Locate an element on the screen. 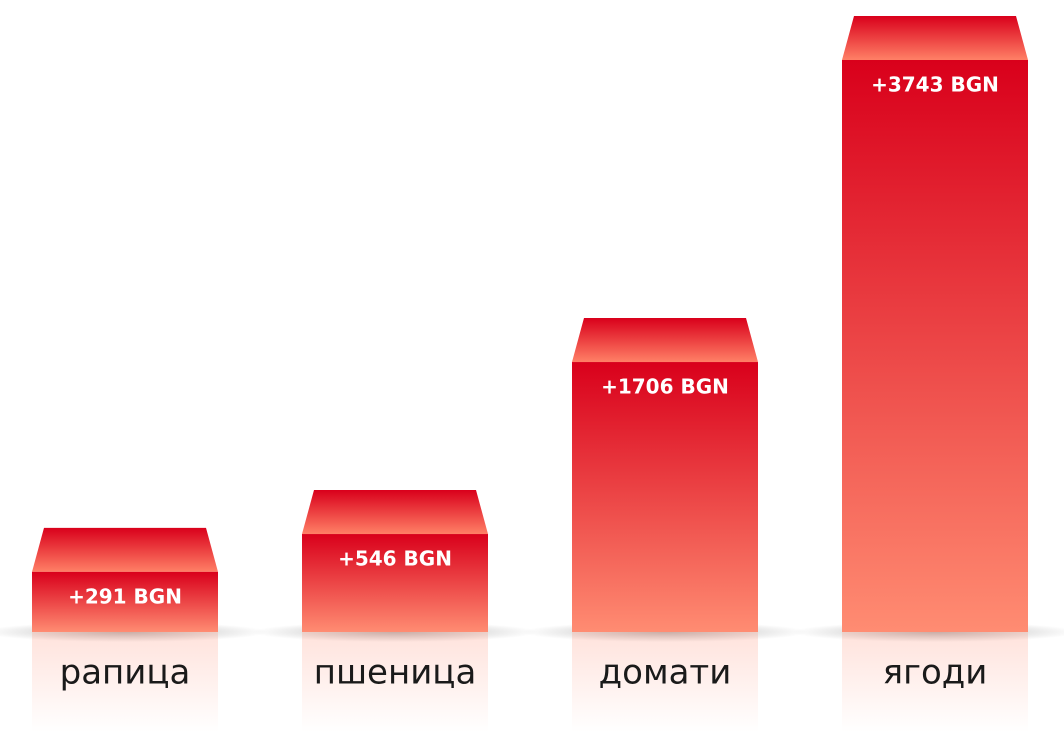 The image size is (1064, 749). x-tick-label: пшеница is located at coordinates (395, 673).